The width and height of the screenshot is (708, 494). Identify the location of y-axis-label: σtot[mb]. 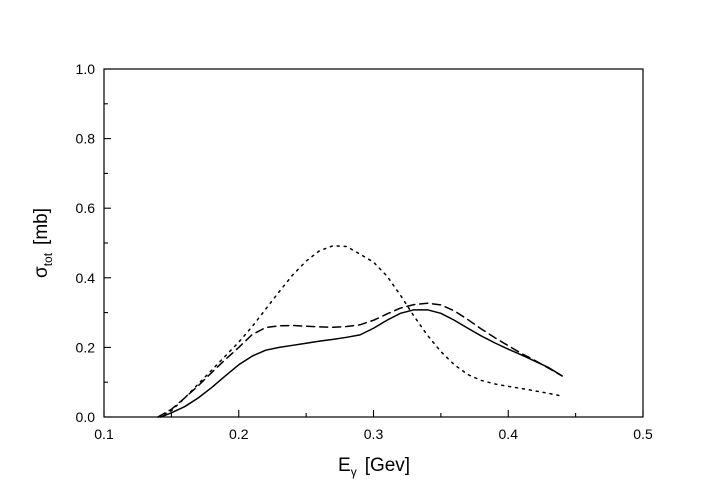
(43, 243).